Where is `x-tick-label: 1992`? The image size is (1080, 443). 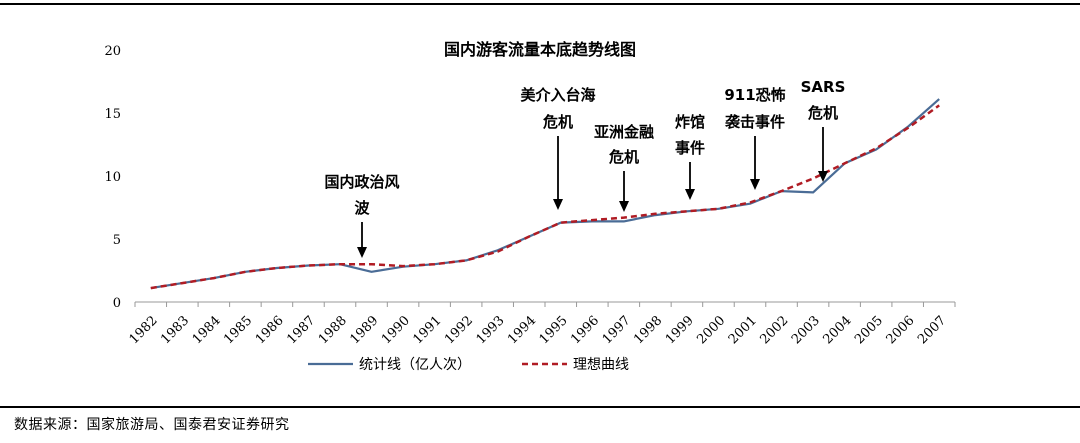 x-tick-label: 1992 is located at coordinates (459, 330).